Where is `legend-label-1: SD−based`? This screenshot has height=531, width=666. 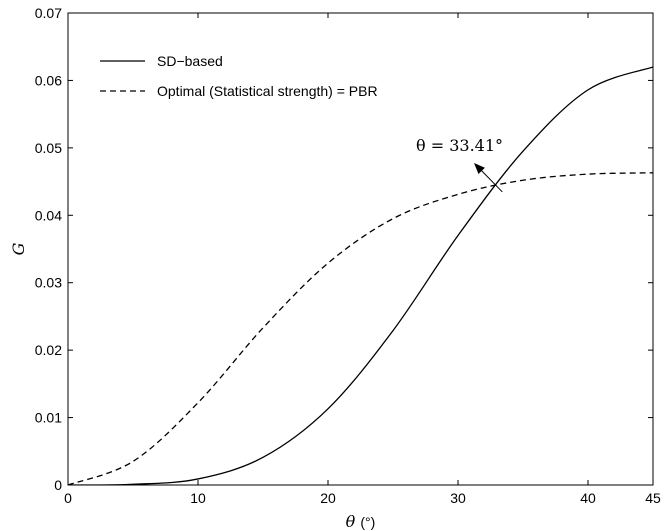
legend-label-1: SD−based is located at coordinates (190, 61).